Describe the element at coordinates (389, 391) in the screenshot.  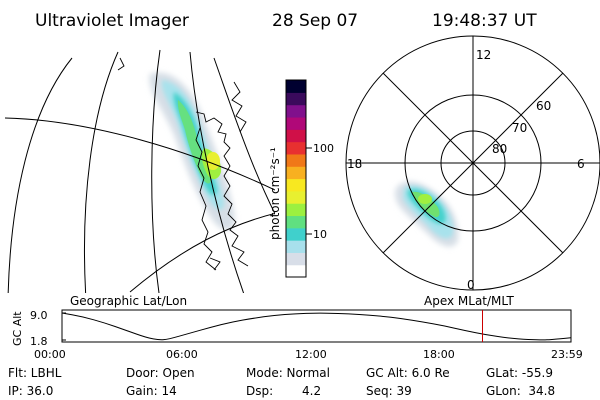
I see `info-seq: Seq: 39` at that location.